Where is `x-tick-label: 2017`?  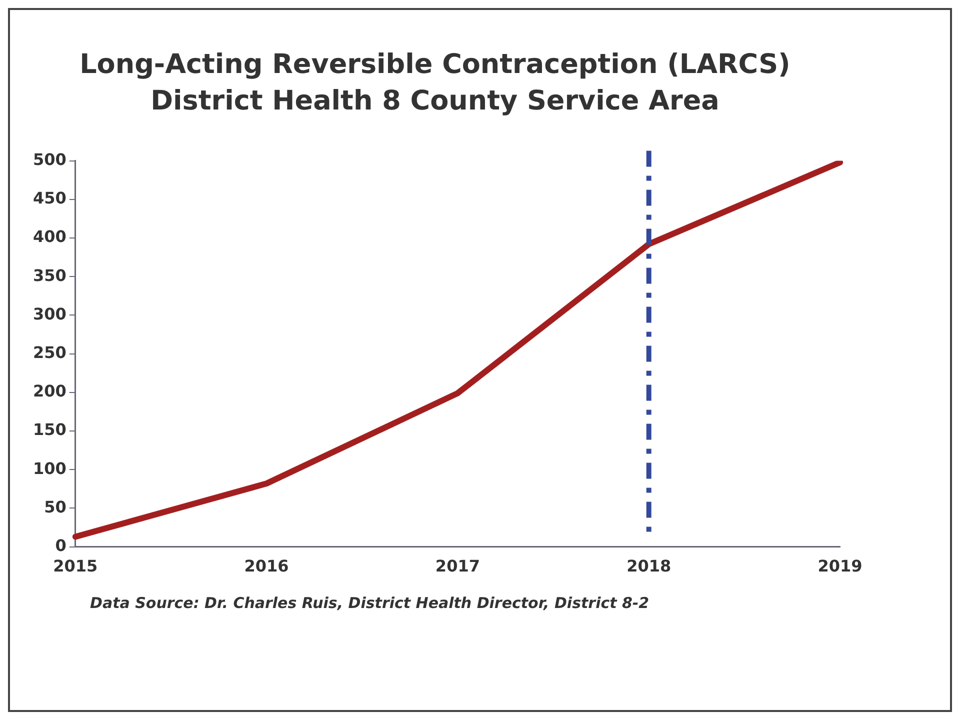
x-tick-label: 2017 is located at coordinates (457, 566).